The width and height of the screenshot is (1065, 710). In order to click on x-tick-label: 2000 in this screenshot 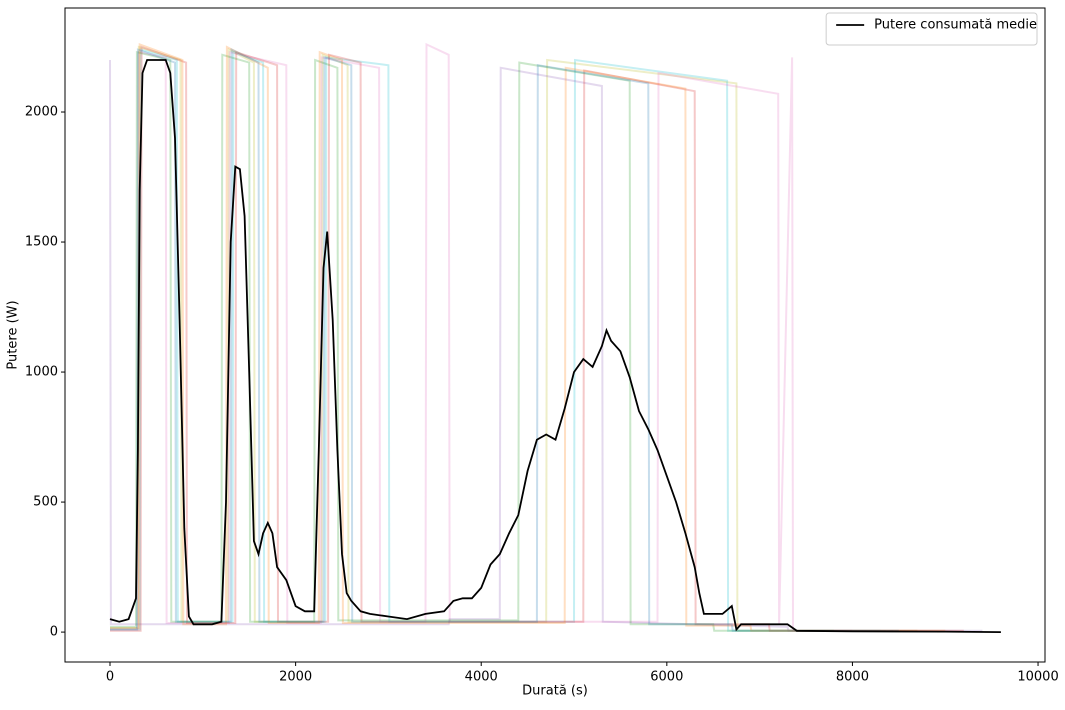, I will do `click(295, 677)`.